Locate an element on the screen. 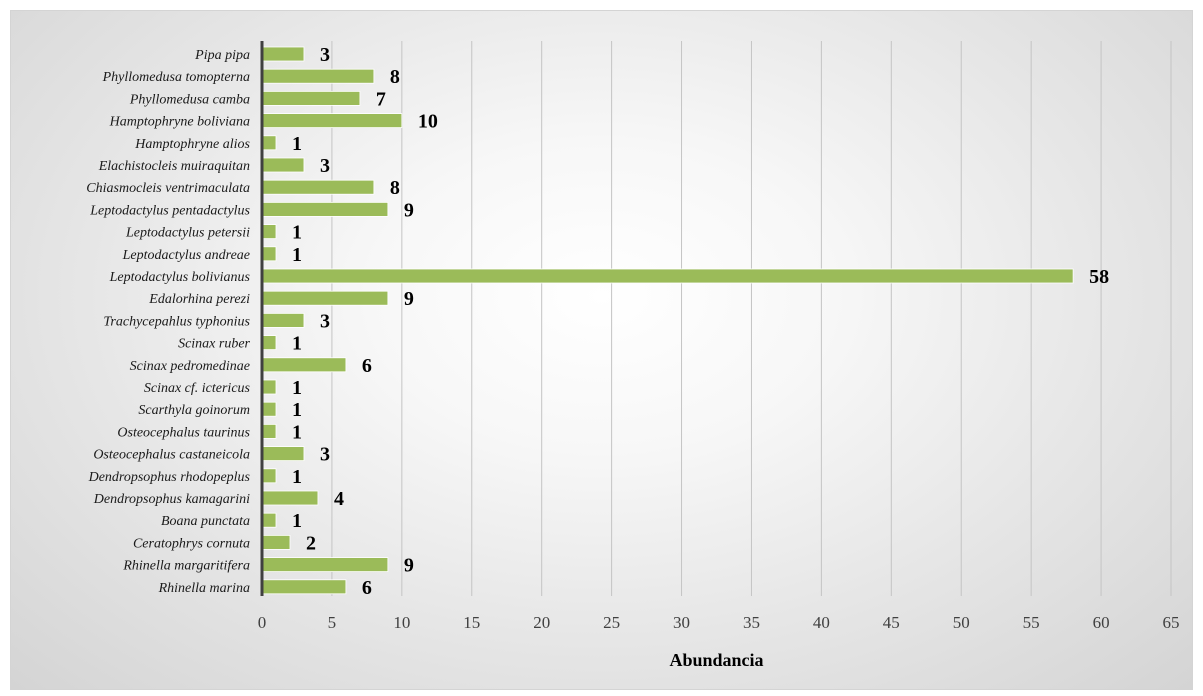 The width and height of the screenshot is (1203, 696). category-label: Hamptophryne alios is located at coordinates (192, 144).